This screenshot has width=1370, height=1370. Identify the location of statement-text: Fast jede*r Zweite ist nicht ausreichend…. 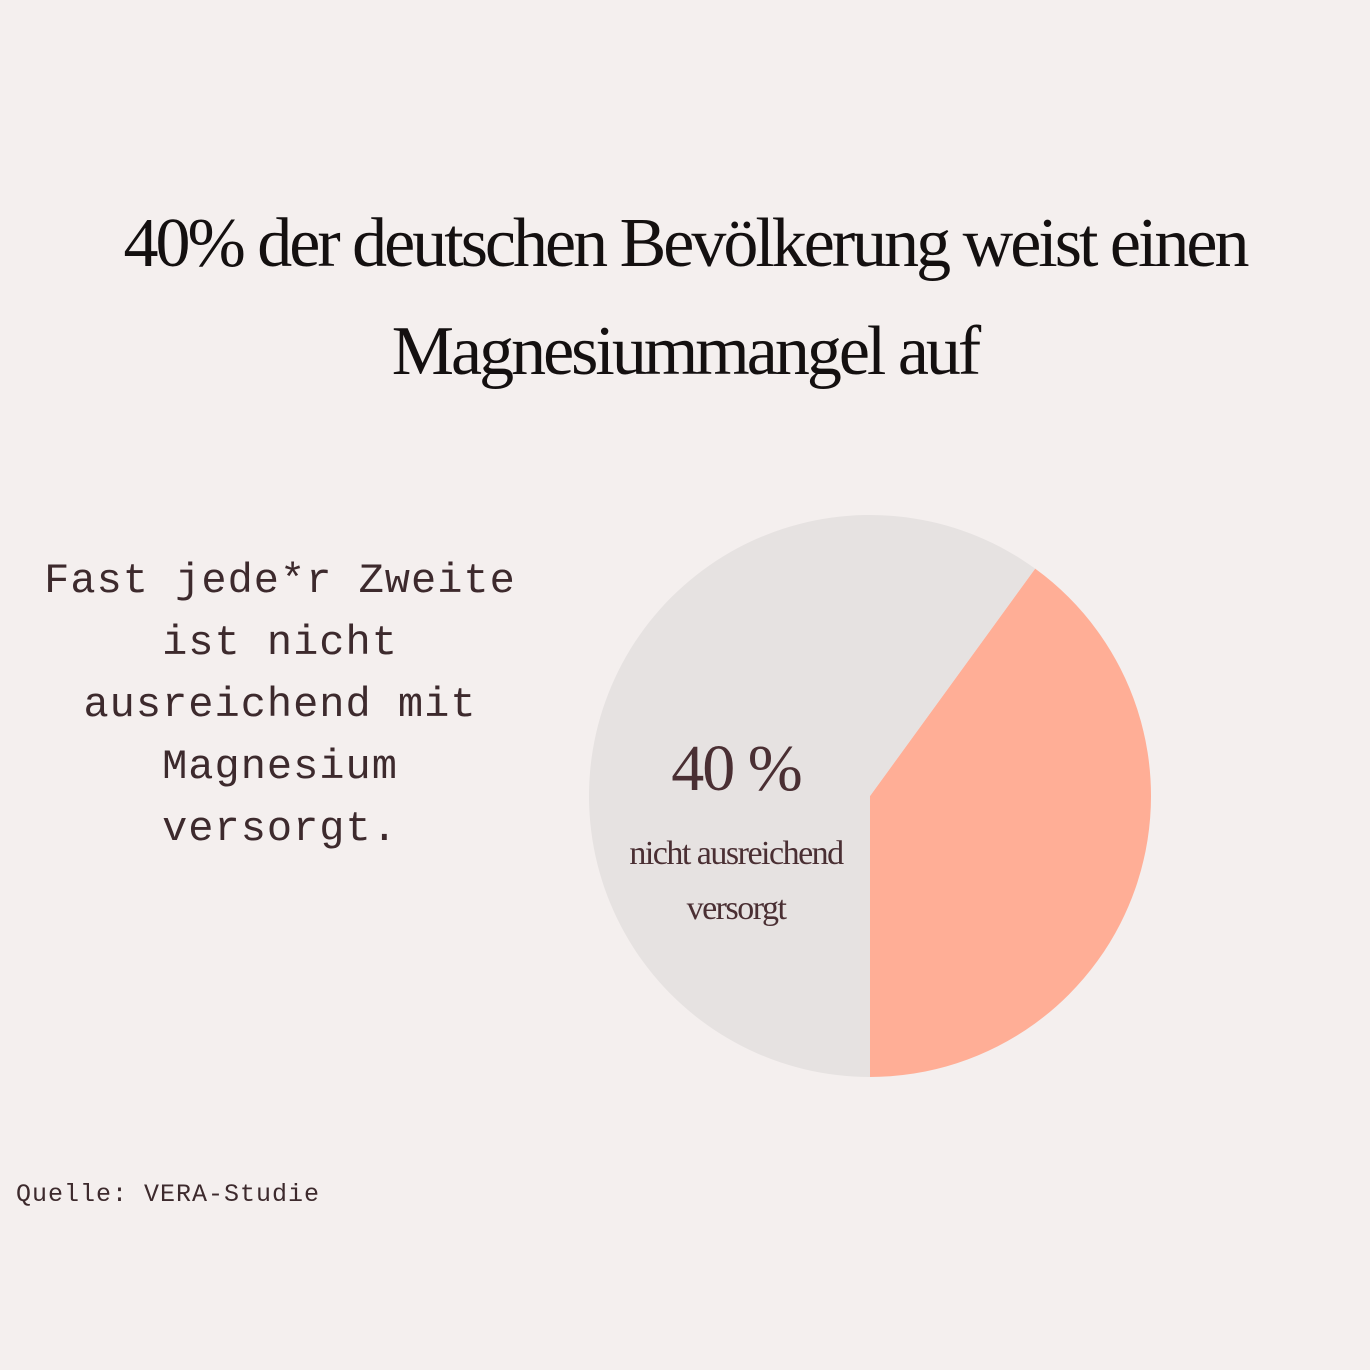
(280, 705).